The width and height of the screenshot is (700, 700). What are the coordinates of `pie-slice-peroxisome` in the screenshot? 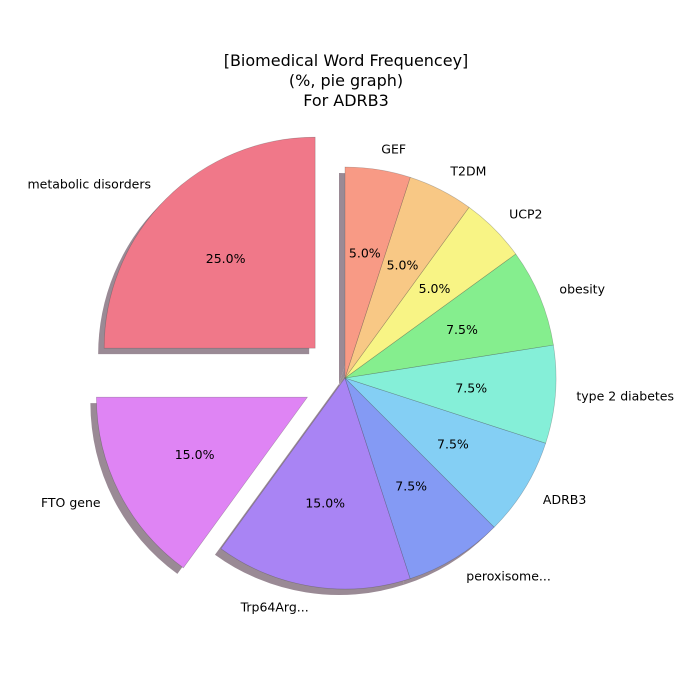 It's located at (419, 478).